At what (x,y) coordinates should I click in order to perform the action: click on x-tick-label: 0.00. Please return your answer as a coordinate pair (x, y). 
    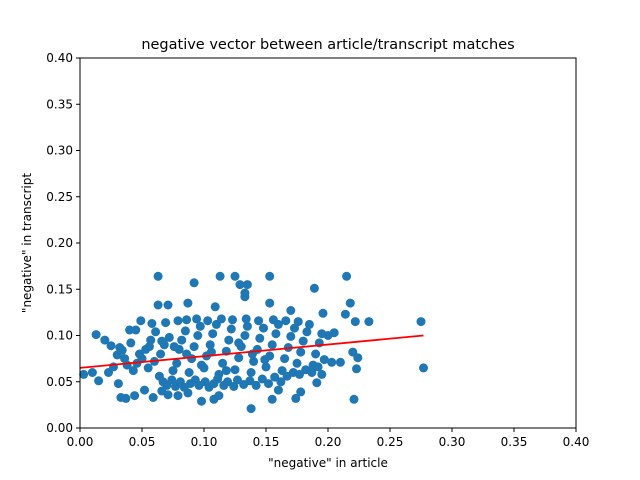
    Looking at the image, I should click on (80, 442).